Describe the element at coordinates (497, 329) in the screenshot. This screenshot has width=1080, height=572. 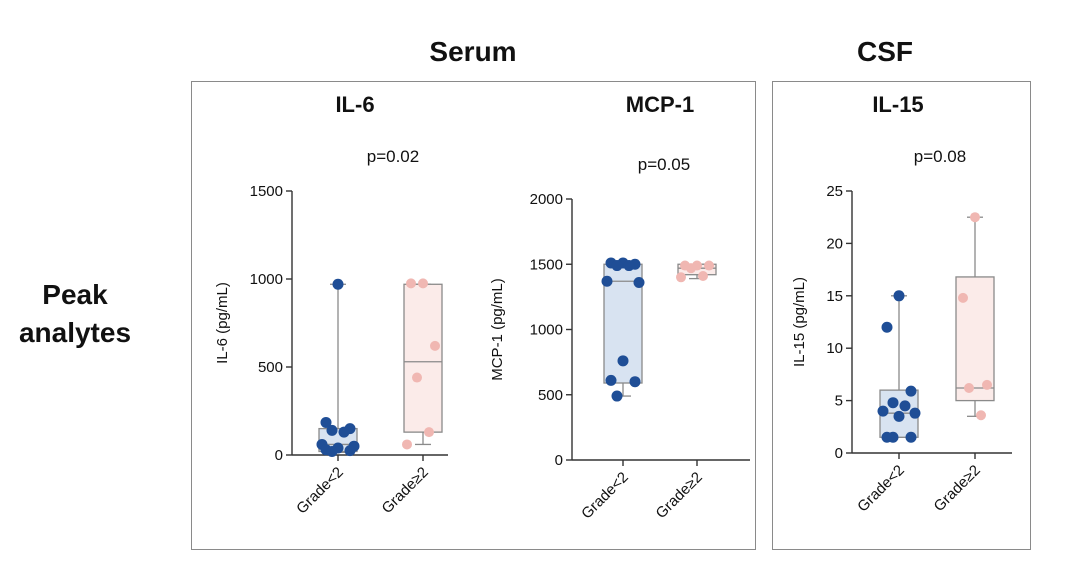
I see `y-axis-label: MCP-1 (pg/mL)` at that location.